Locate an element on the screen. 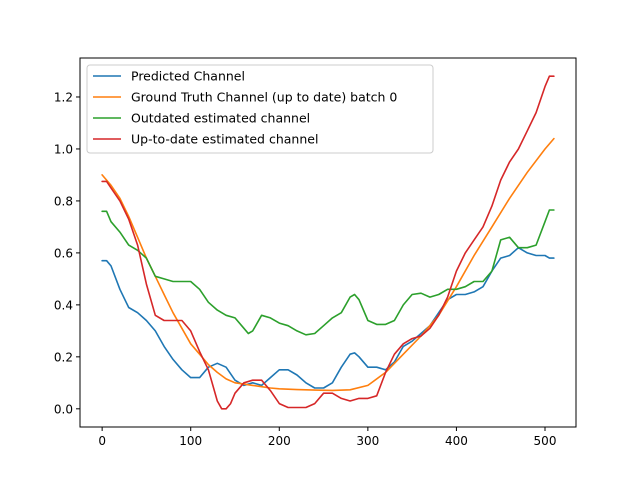 The height and width of the screenshot is (480, 640). y-axis: 0.0 0.2 0.4 0.6 0.8 1.0 1.2 is located at coordinates (67, 253).